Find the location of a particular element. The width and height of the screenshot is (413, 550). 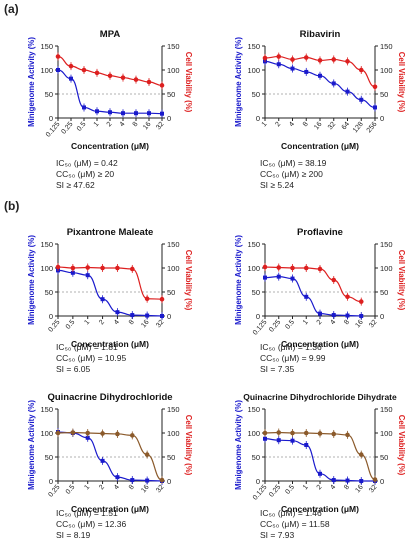

cc50-label: CC₅₀ (μM) = 10.95 is located at coordinates (91, 358).